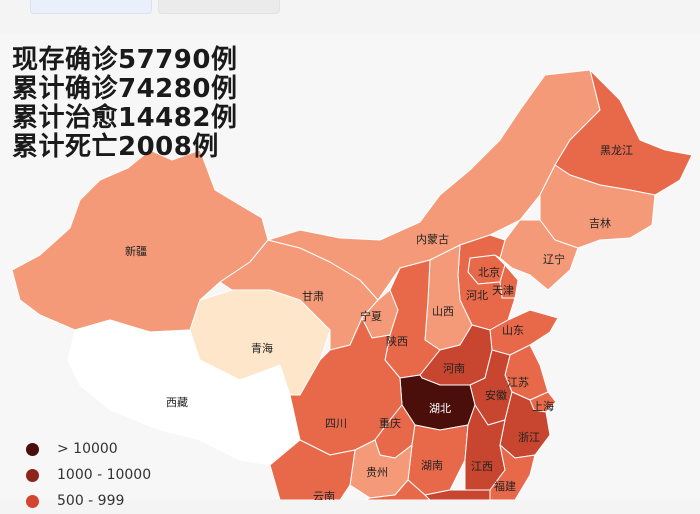 The image size is (700, 514). What do you see at coordinates (136, 251) in the screenshot?
I see `label-xinjiang: 新疆` at bounding box center [136, 251].